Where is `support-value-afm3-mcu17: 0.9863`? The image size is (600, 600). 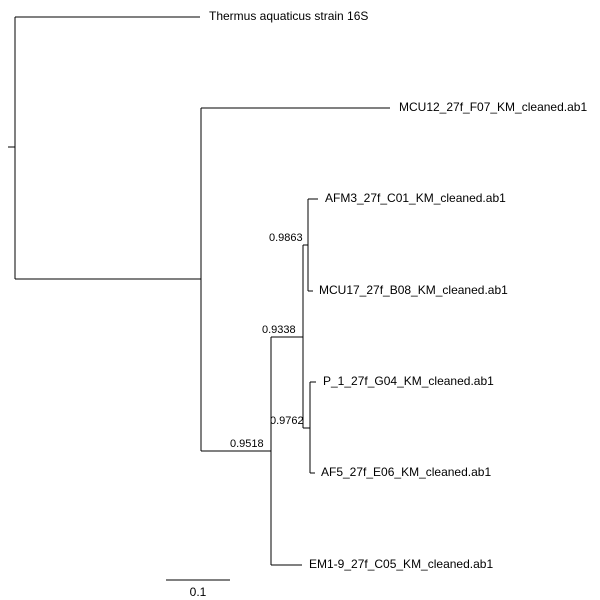 support-value-afm3-mcu17: 0.9863 is located at coordinates (286, 238).